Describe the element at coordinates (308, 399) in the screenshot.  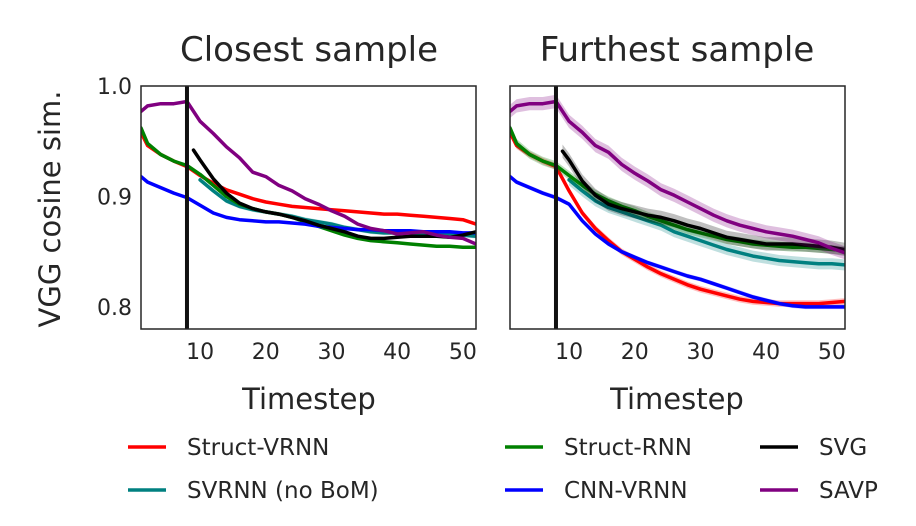
I see `x-axis-label-closest: Timestep` at that location.